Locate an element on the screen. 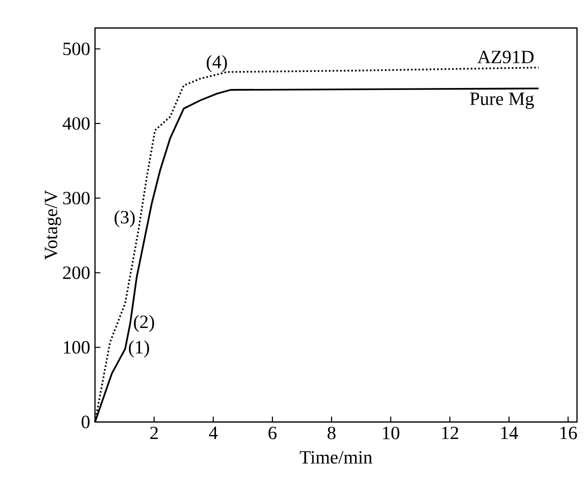  x-tick-label: 8 is located at coordinates (332, 433).